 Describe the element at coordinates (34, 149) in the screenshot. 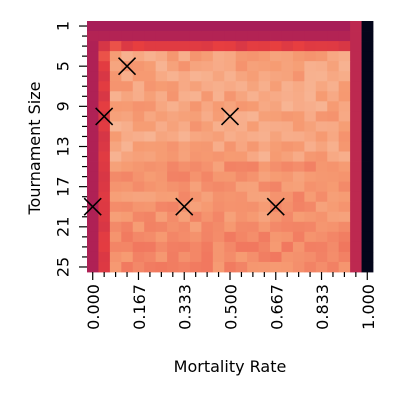

I see `y-axis-label: Tournament Size` at that location.